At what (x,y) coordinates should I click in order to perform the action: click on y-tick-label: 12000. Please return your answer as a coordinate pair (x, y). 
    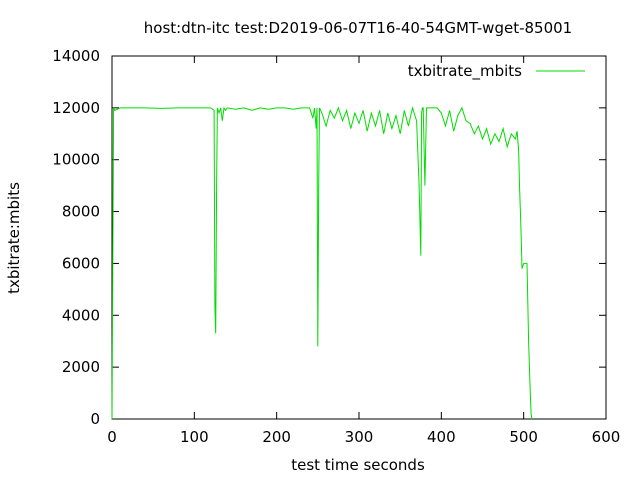
    Looking at the image, I should click on (76, 108).